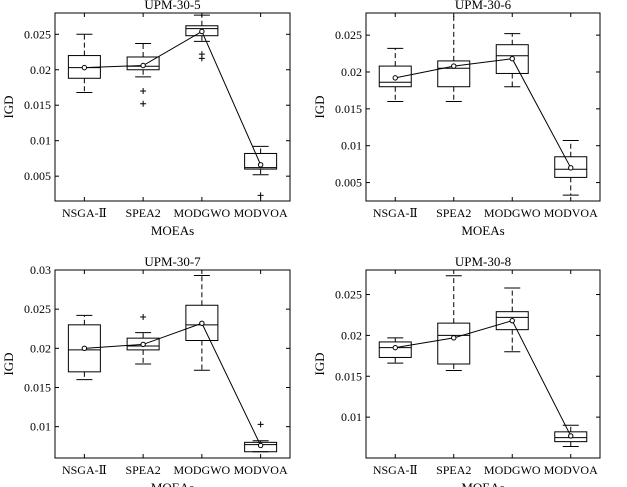  What do you see at coordinates (512, 470) in the screenshot?
I see `x-tick-label: MODGWO` at bounding box center [512, 470].